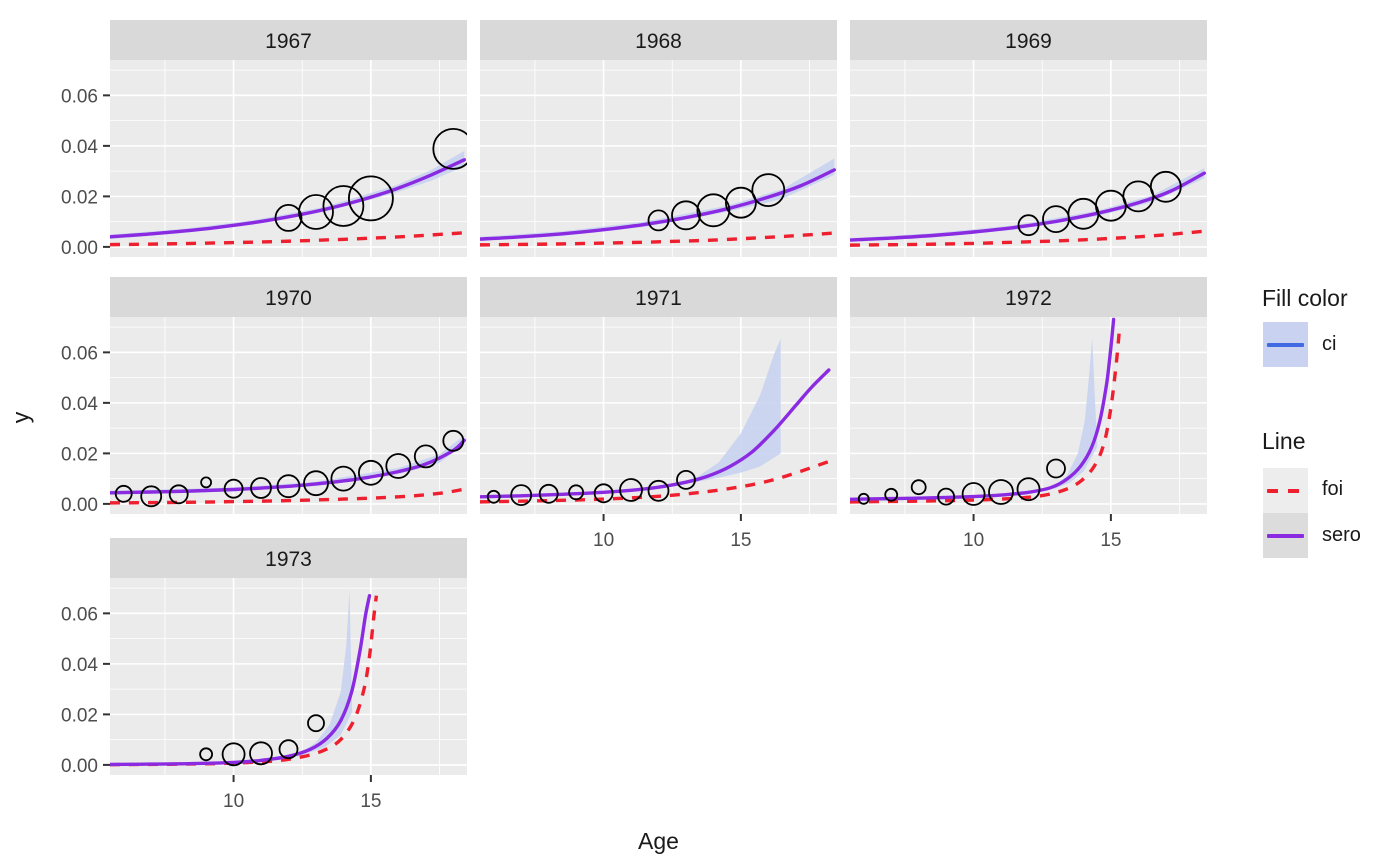 Image resolution: width=1400 pixels, height=865 pixels. What do you see at coordinates (79, 454) in the screenshot?
I see `y-axis-tick-label: 0.02` at bounding box center [79, 454].